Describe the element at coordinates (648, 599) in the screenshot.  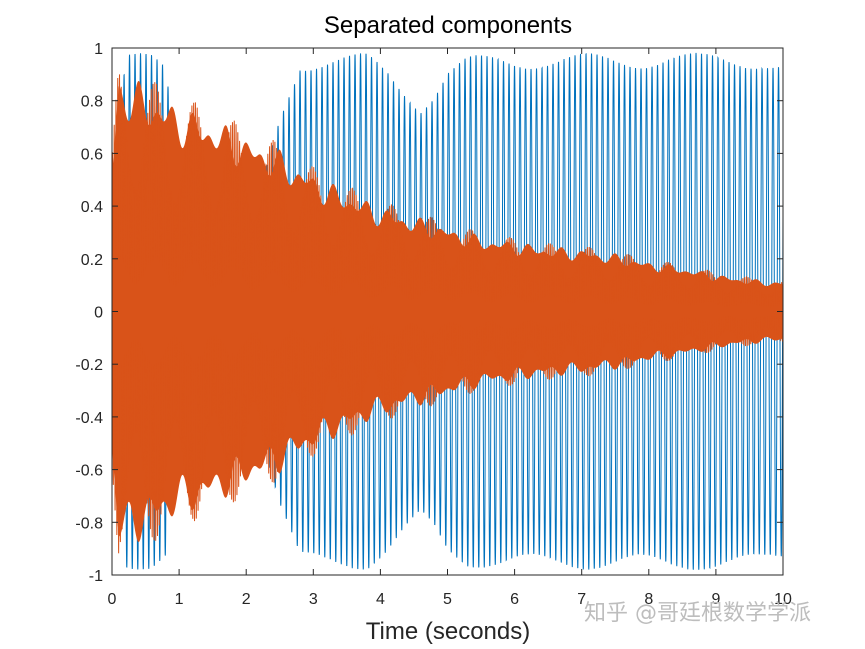
I see `x-tick-label: 8` at that location.